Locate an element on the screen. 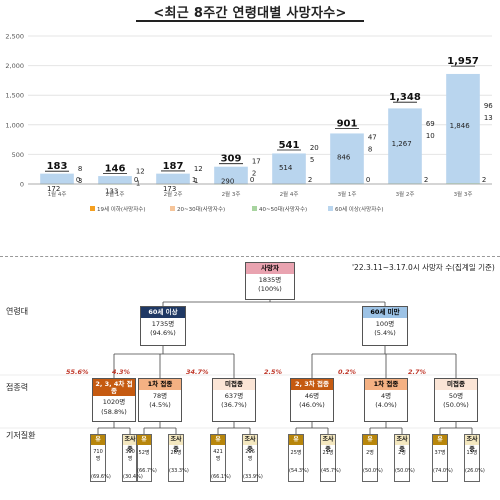  leaf-count: 2명 is located at coordinates (402, 453).